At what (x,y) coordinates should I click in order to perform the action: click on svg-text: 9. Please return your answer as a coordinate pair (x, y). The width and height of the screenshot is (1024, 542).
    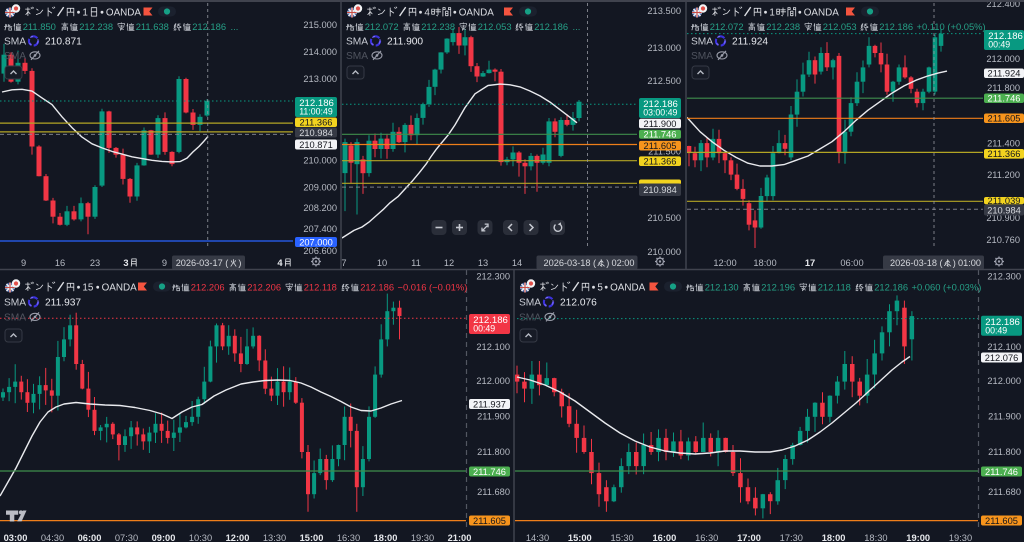
    Looking at the image, I should click on (164, 263).